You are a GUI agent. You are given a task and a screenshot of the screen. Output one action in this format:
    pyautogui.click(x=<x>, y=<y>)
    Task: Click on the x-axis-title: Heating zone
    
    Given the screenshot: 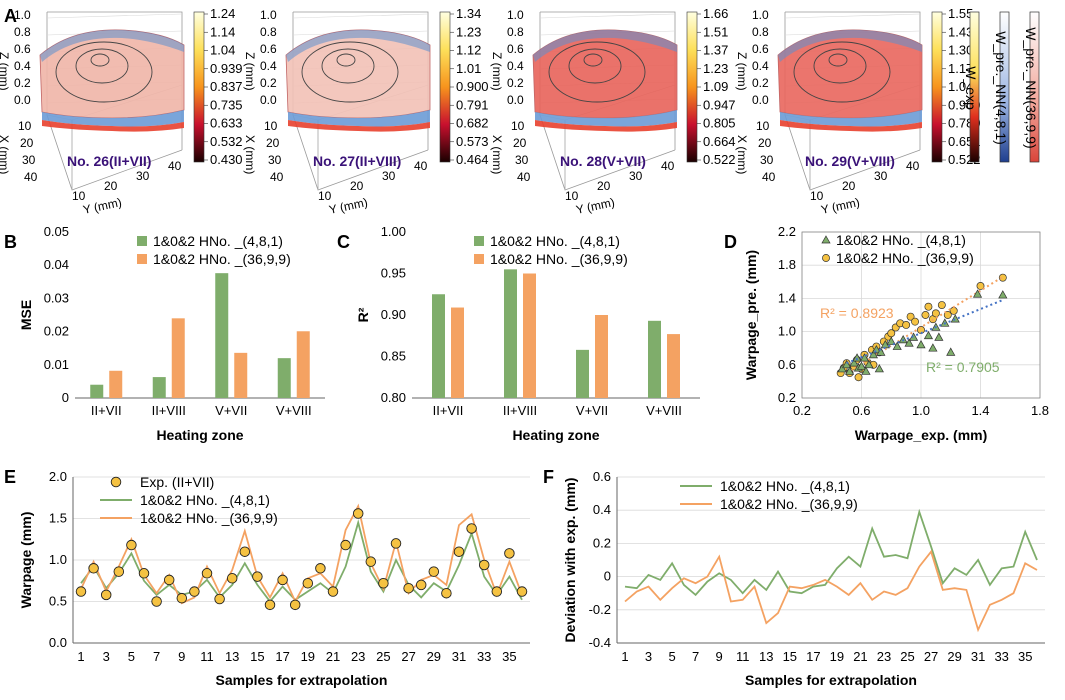 What is the action you would take?
    pyautogui.click(x=199, y=435)
    